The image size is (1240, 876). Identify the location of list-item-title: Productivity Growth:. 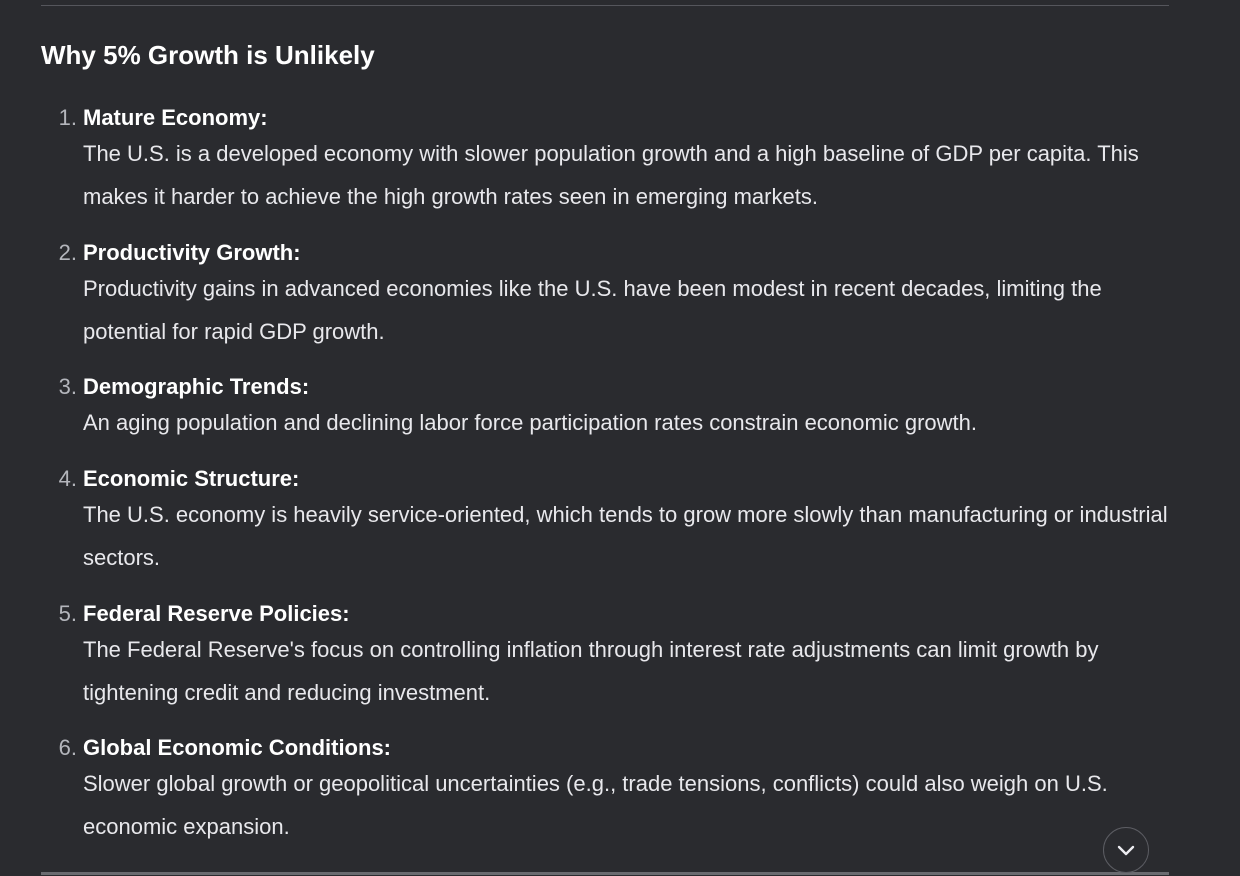
(192, 252).